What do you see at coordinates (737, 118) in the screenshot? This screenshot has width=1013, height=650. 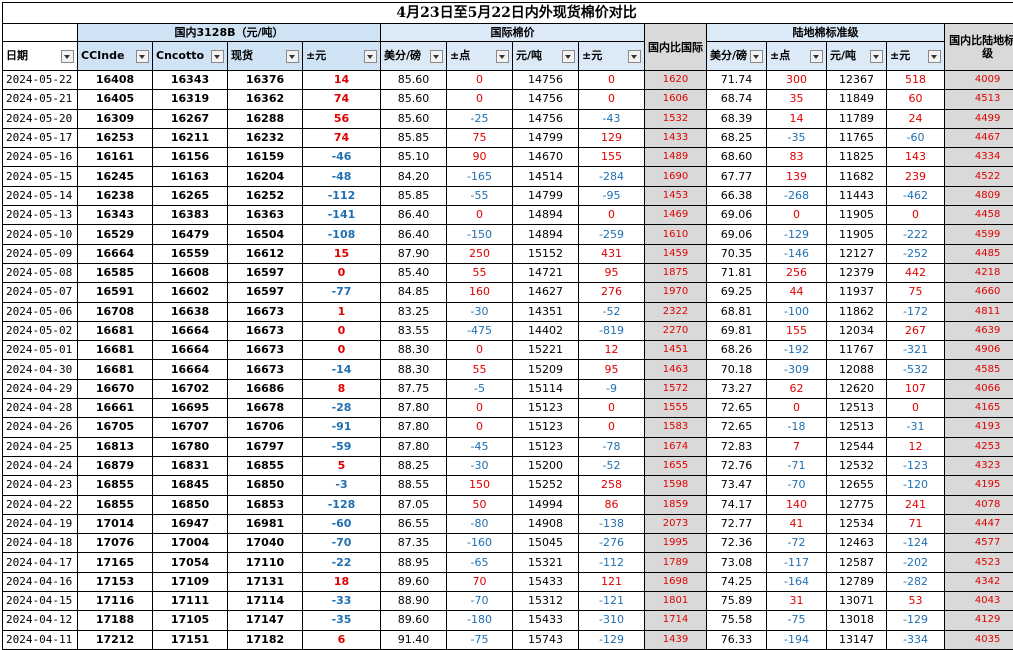 I see `cell-land-usc: 68.39` at bounding box center [737, 118].